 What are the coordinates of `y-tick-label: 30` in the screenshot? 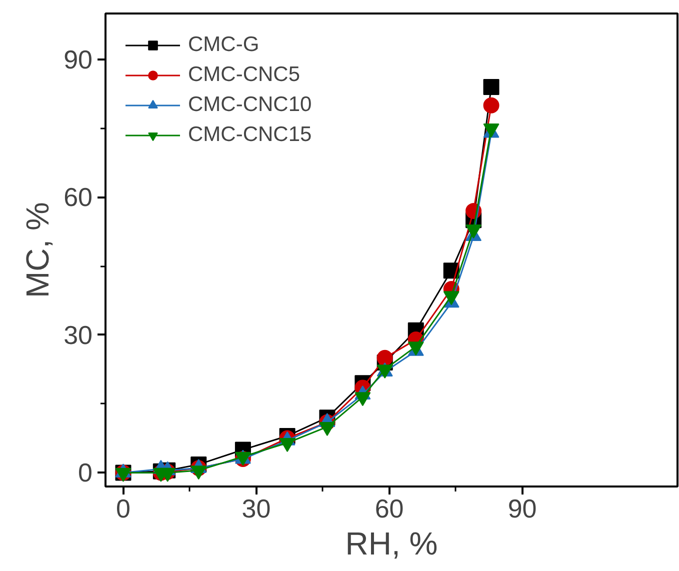 It's located at (78, 335).